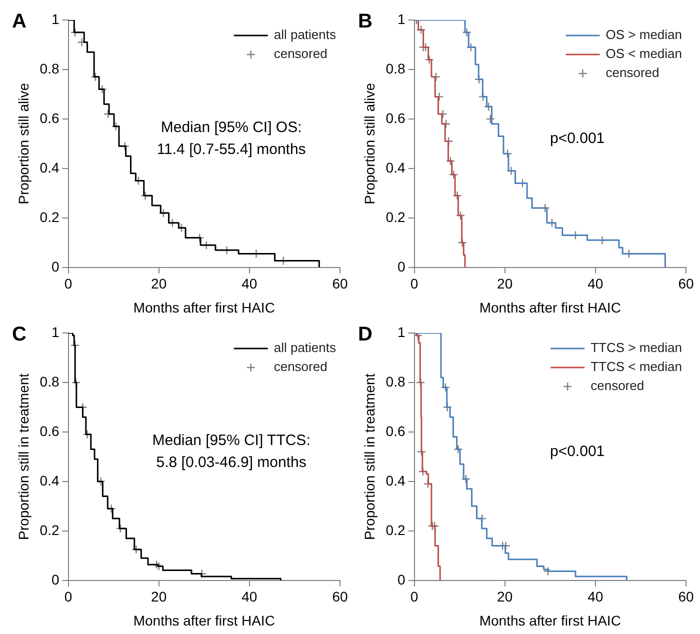  Describe the element at coordinates (19, 335) in the screenshot. I see `chart-title: C` at that location.